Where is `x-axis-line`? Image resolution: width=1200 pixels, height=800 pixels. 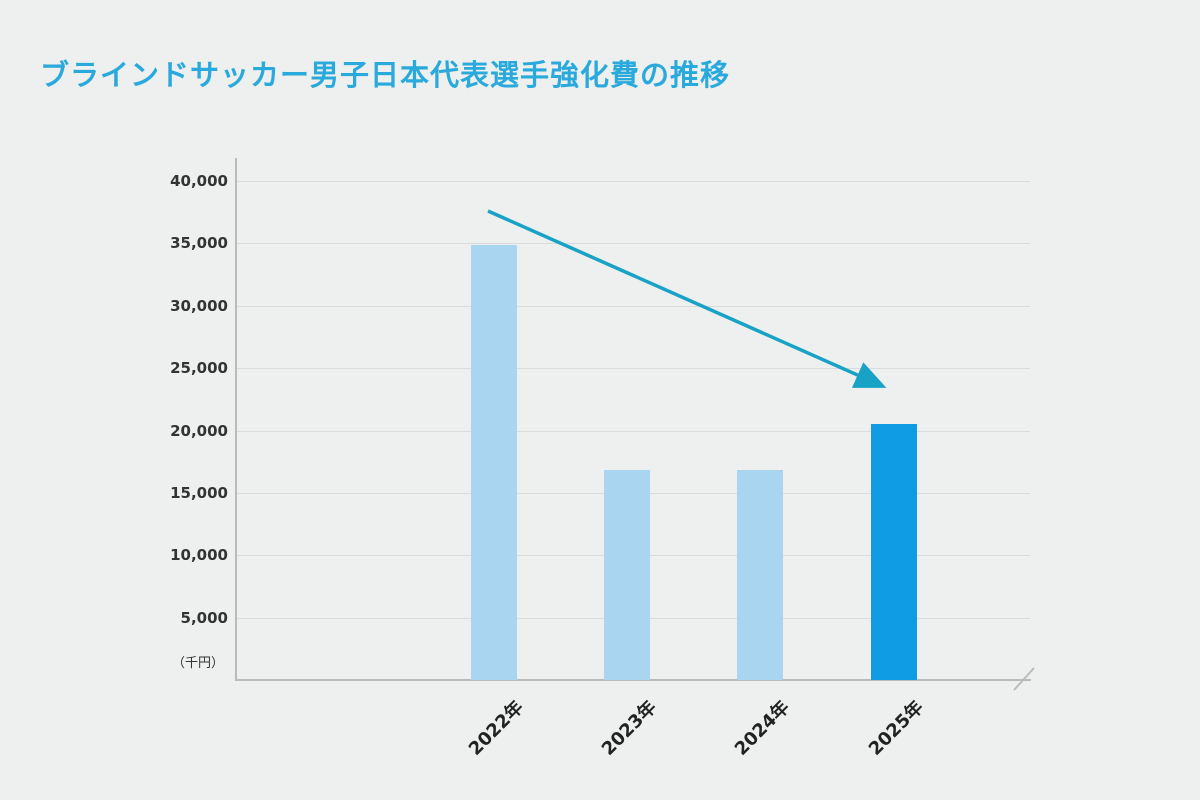 x-axis-line is located at coordinates (633, 680).